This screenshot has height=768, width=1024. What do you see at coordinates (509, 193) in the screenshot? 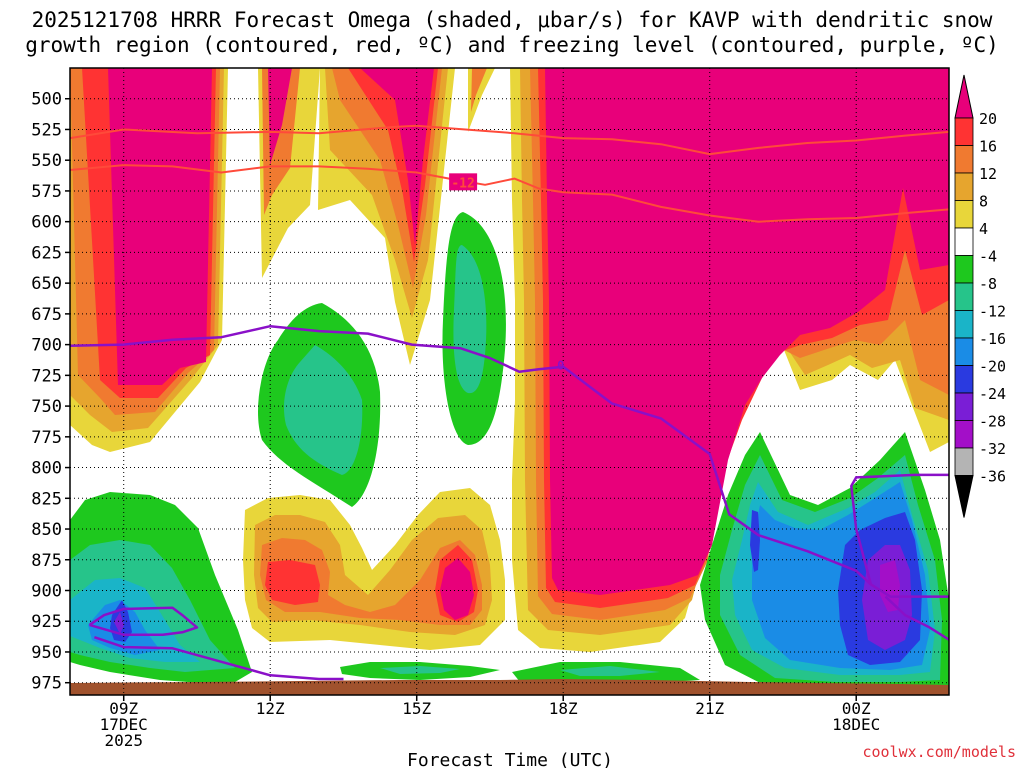
I see `snow-growth-contour-lower` at bounding box center [509, 193].